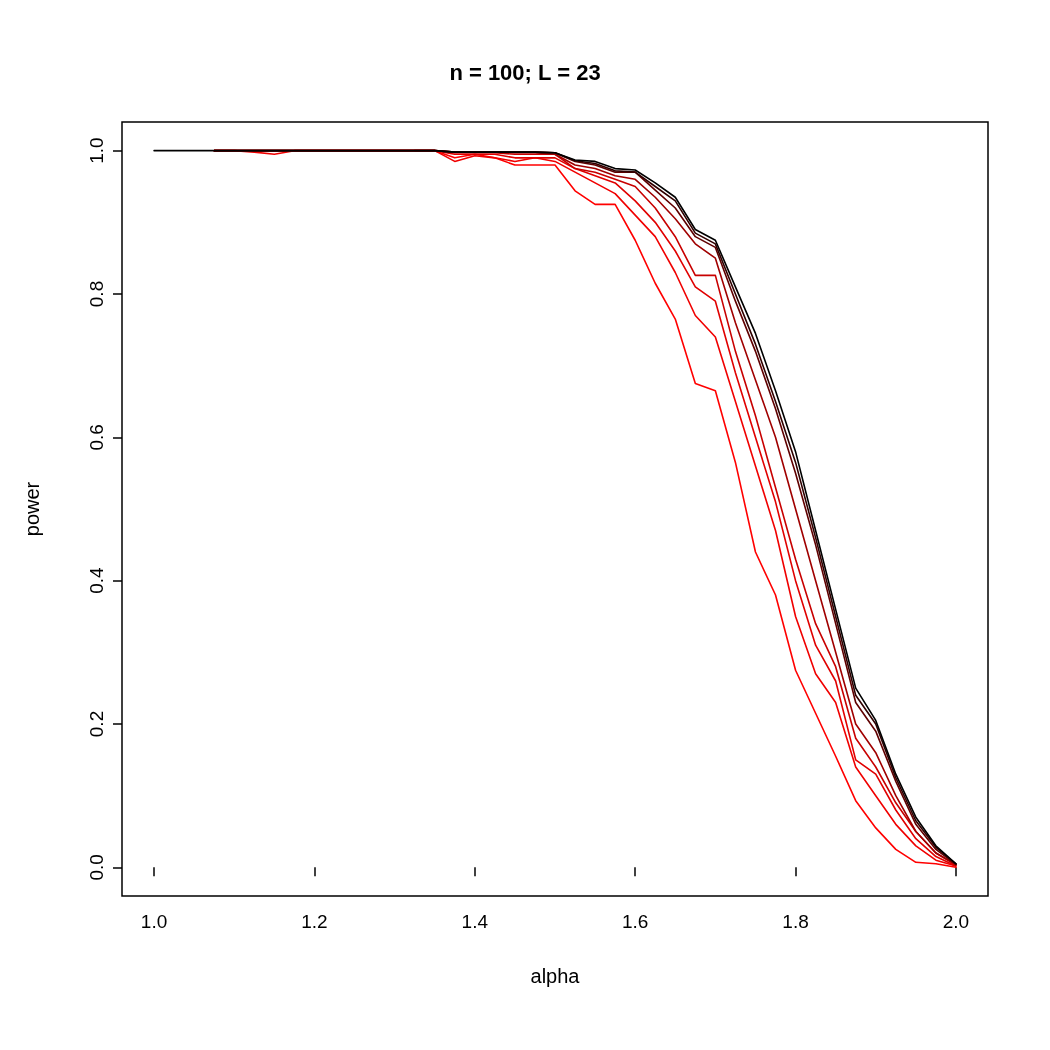 The width and height of the screenshot is (1050, 1050). What do you see at coordinates (96, 294) in the screenshot?
I see `y-tick-label: 0.8` at bounding box center [96, 294].